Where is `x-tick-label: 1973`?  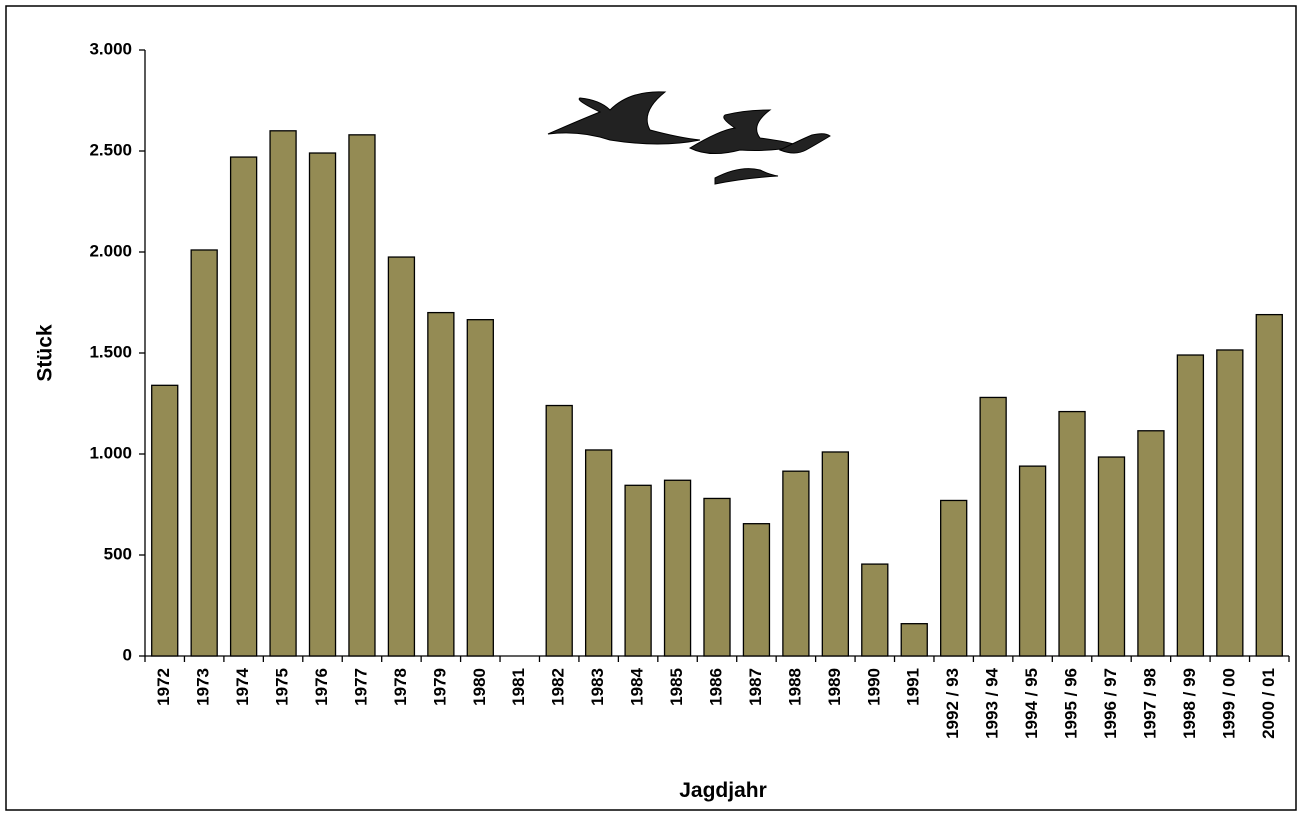 x-tick-label: 1973 is located at coordinates (203, 687).